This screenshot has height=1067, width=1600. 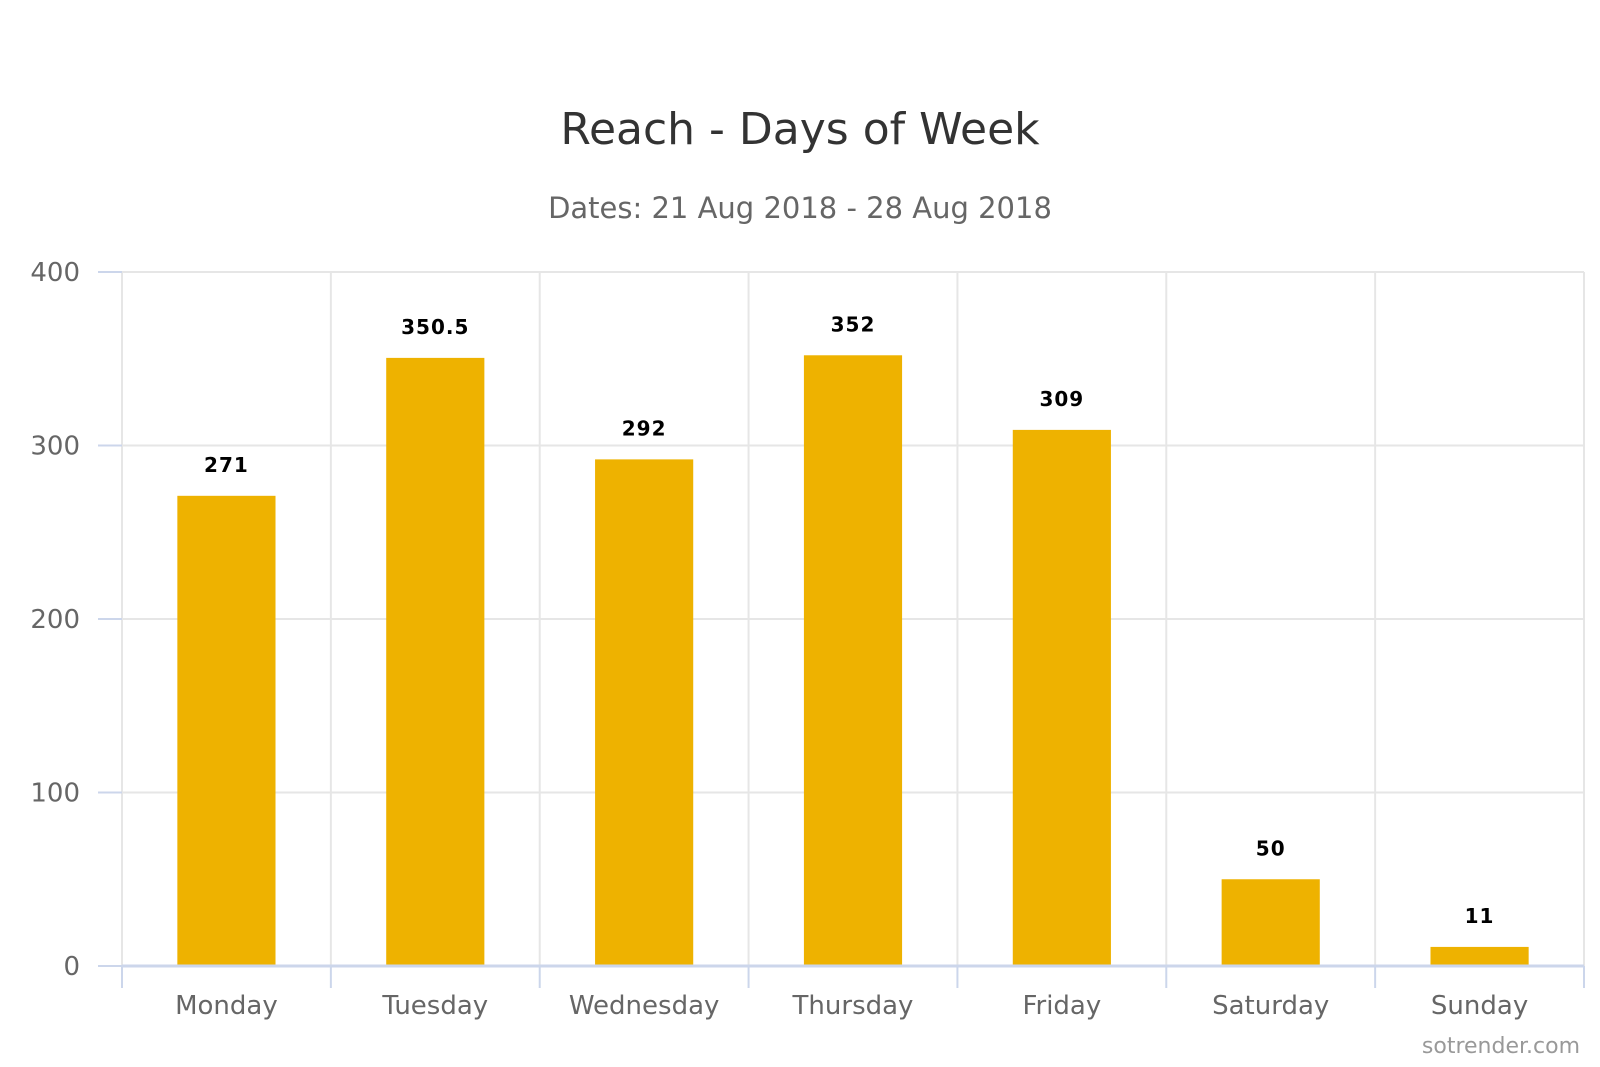 What do you see at coordinates (800, 208) in the screenshot?
I see `chart-subtitle: Dates: 21 Aug 2018 - 28 Aug 2018` at bounding box center [800, 208].